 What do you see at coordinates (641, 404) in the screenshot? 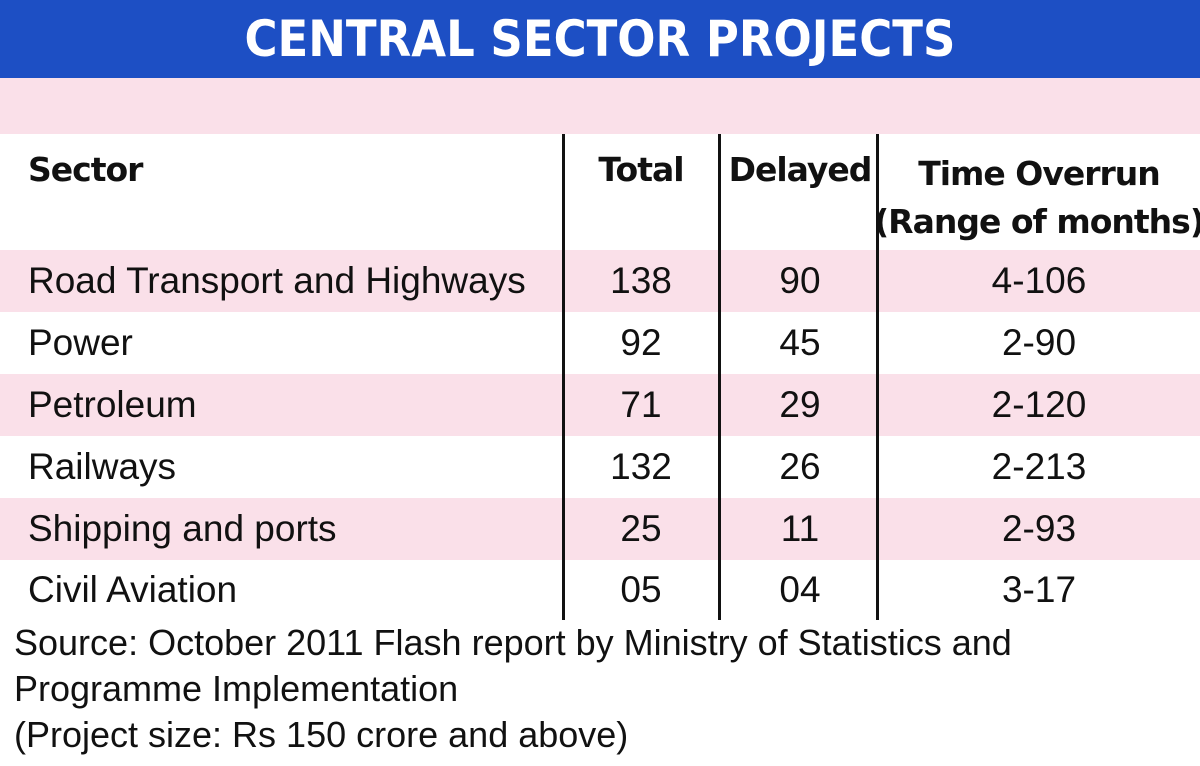
I see `cell-total: 71` at bounding box center [641, 404].